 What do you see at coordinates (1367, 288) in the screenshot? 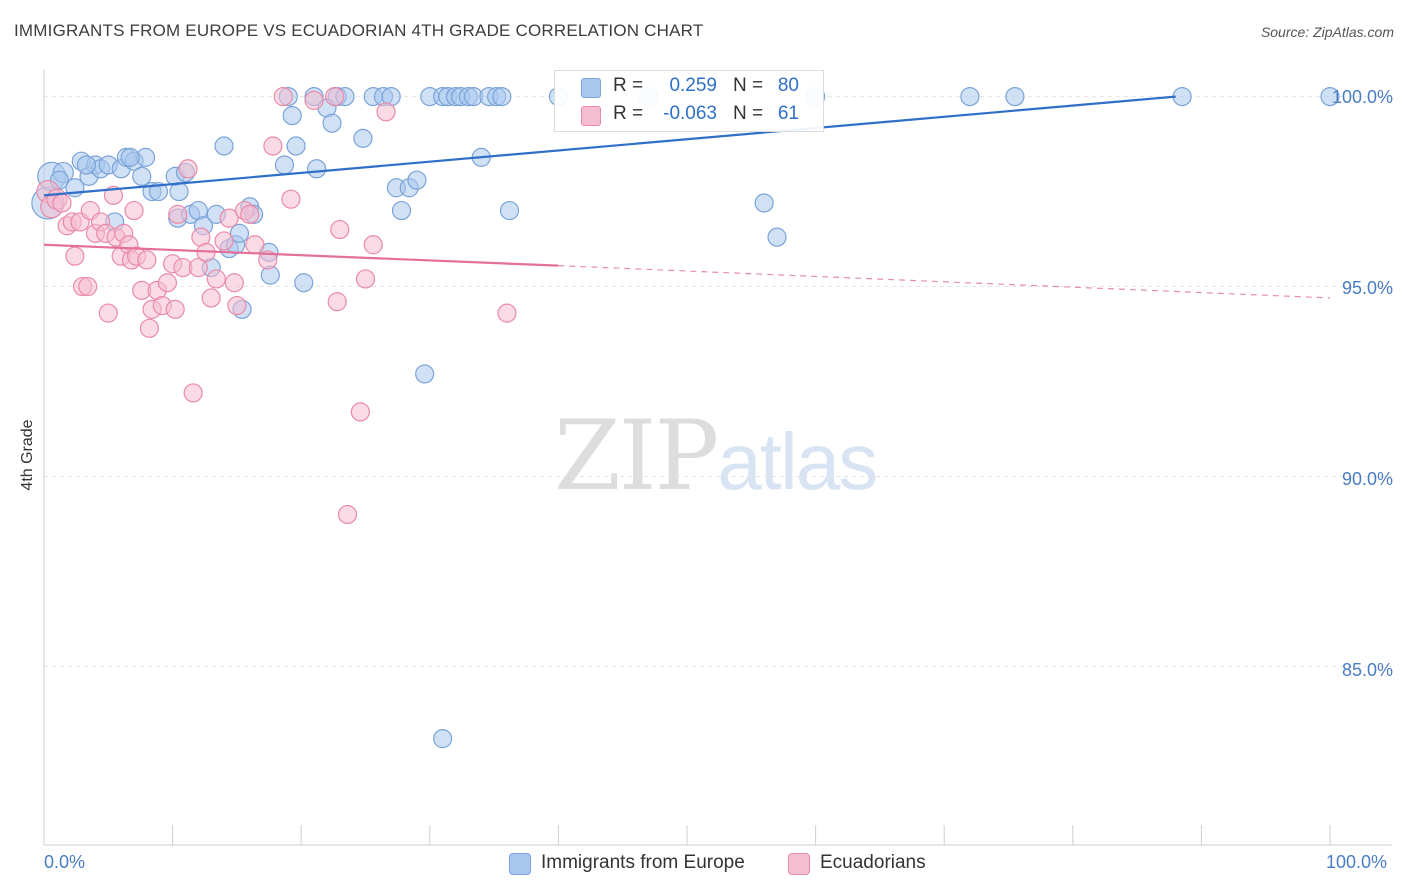
I see `y-tick-label-95: 95.0%` at bounding box center [1367, 288].